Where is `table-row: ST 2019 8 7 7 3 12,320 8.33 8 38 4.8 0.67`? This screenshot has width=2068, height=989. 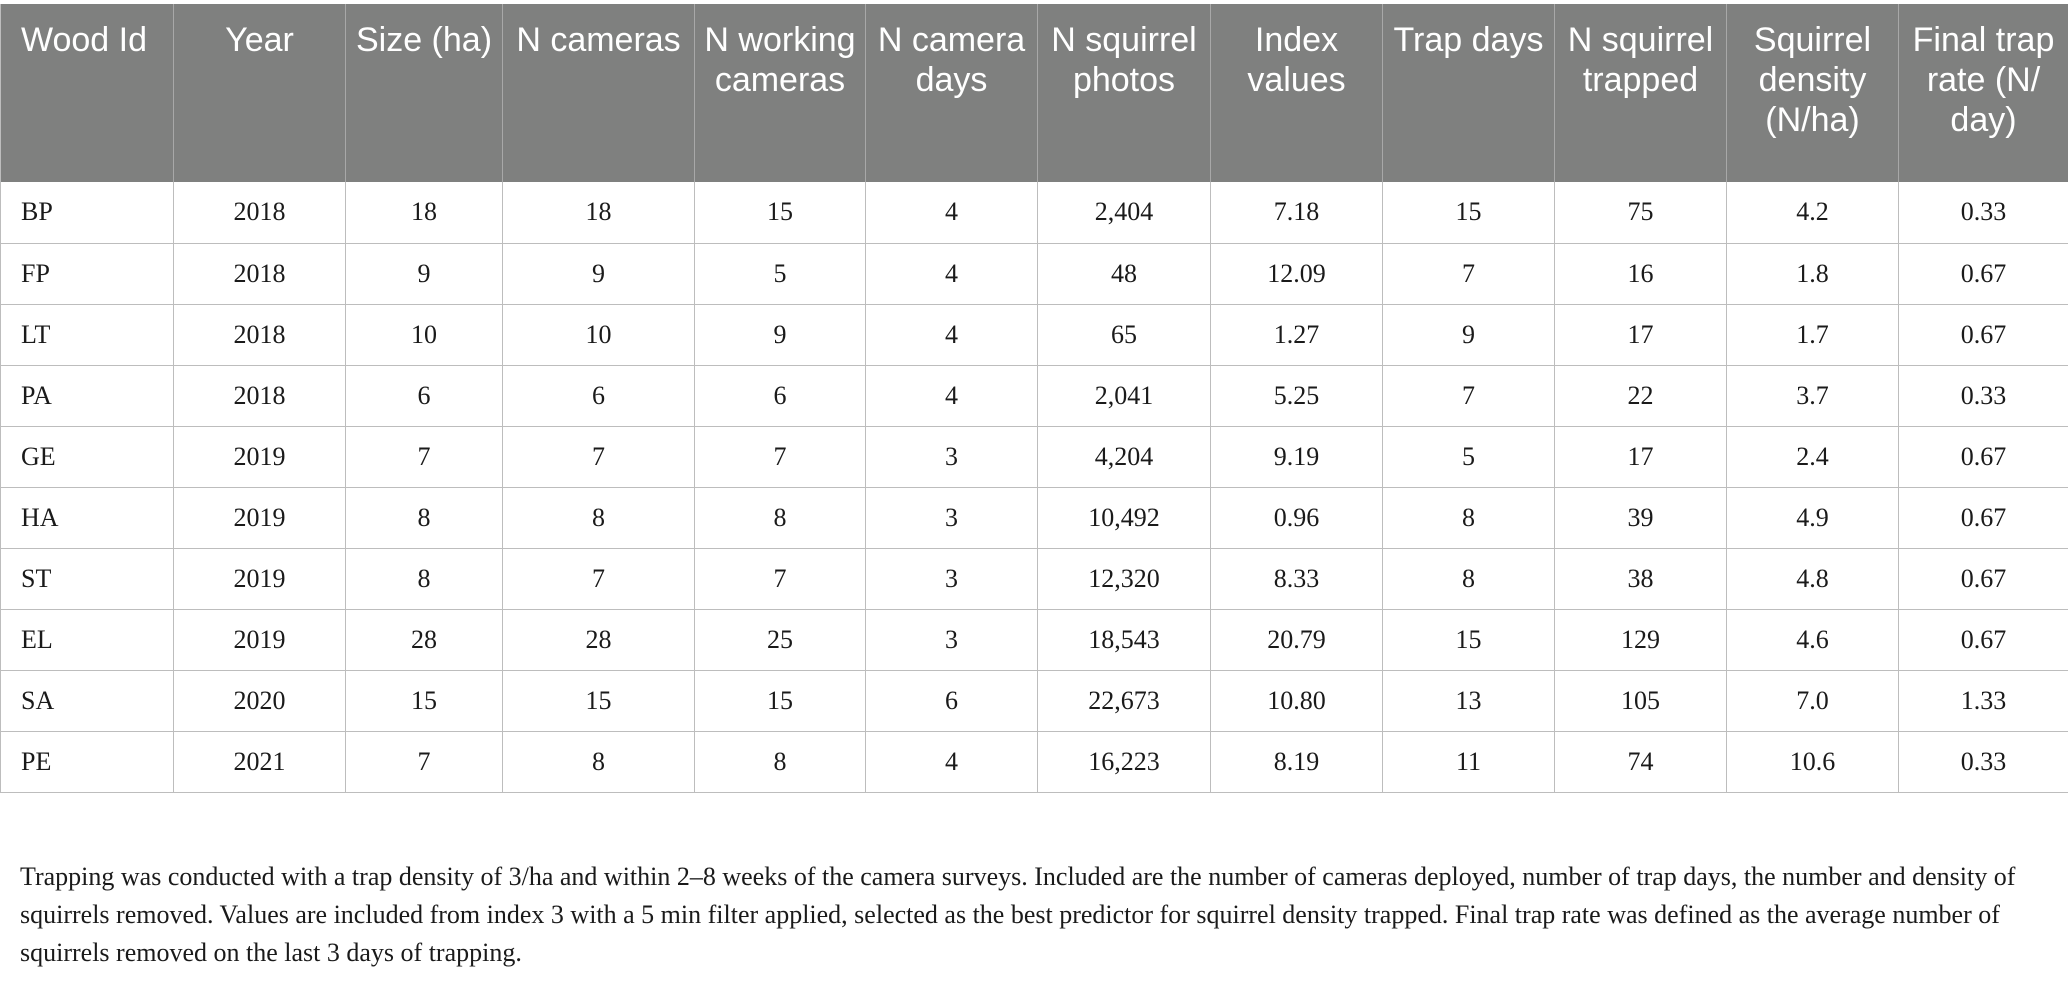 table-row: ST 2019 8 7 7 3 12,320 8.33 8 38 4.8 0.67 is located at coordinates (1034, 579).